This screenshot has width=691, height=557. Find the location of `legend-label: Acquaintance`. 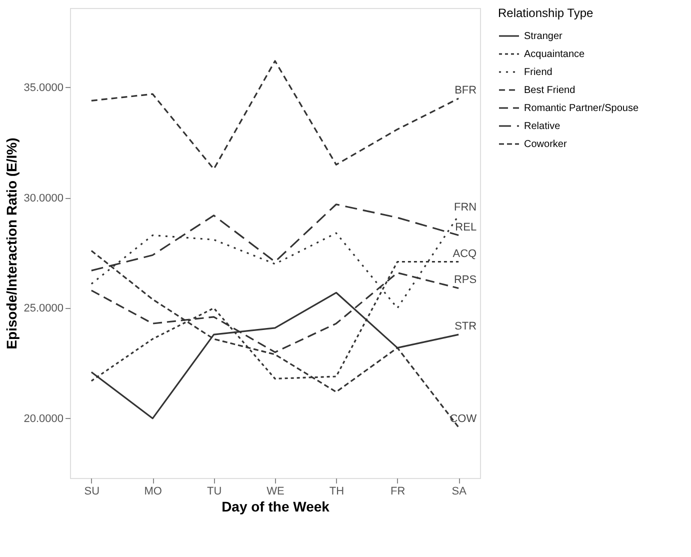

legend-label: Acquaintance is located at coordinates (555, 54).